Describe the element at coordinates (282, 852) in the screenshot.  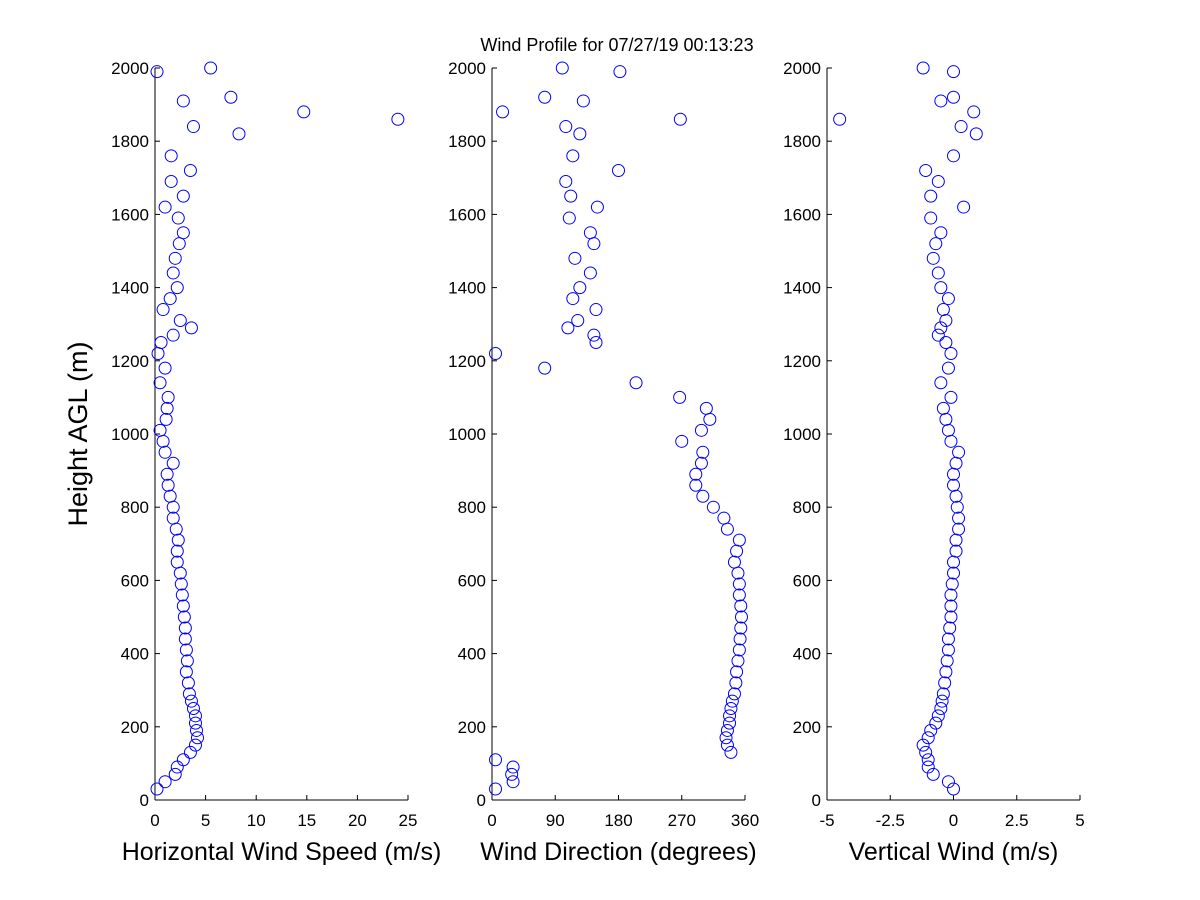
I see `x-axis-label: Horizontal Wind Speed (m/s)` at that location.